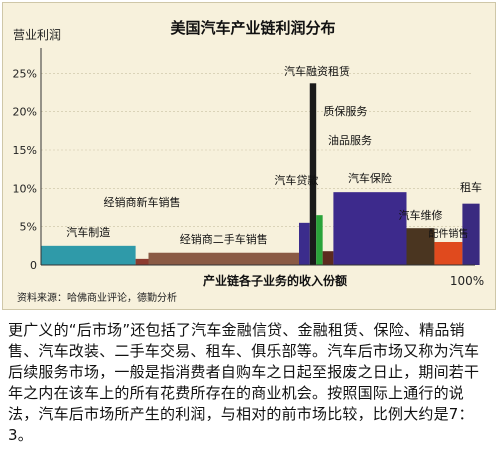 The image size is (500, 450). Describe the element at coordinates (370, 178) in the screenshot. I see `bar-label: 汽车保险` at that location.